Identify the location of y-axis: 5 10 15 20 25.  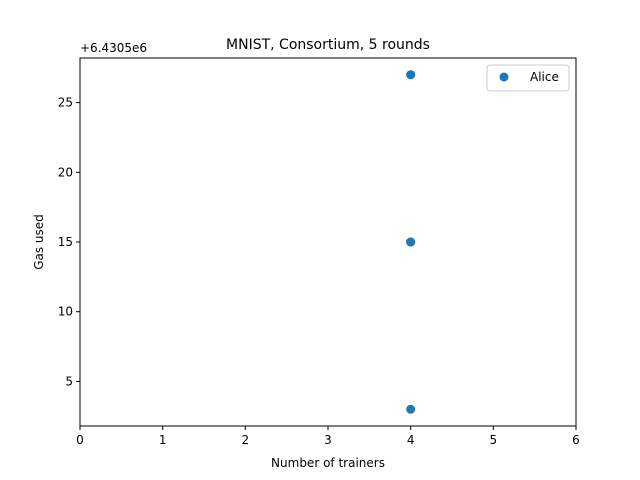
(69, 242).